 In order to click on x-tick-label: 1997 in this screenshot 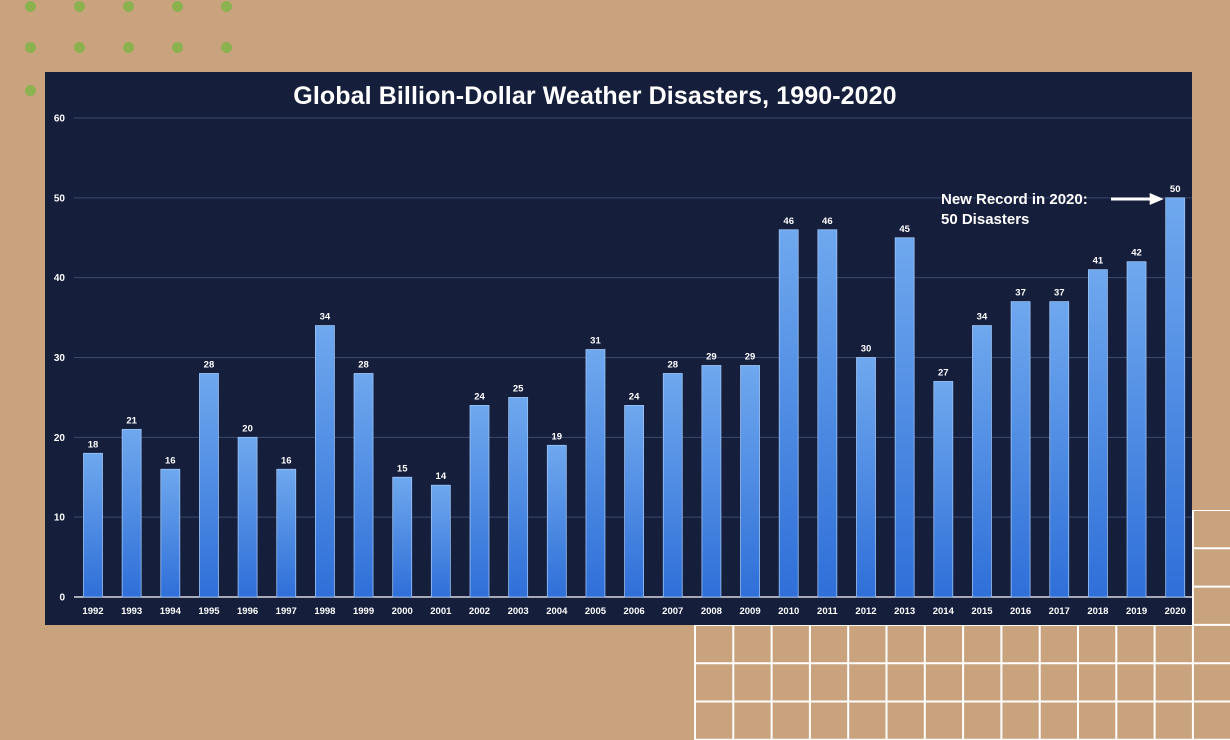, I will do `click(286, 611)`.